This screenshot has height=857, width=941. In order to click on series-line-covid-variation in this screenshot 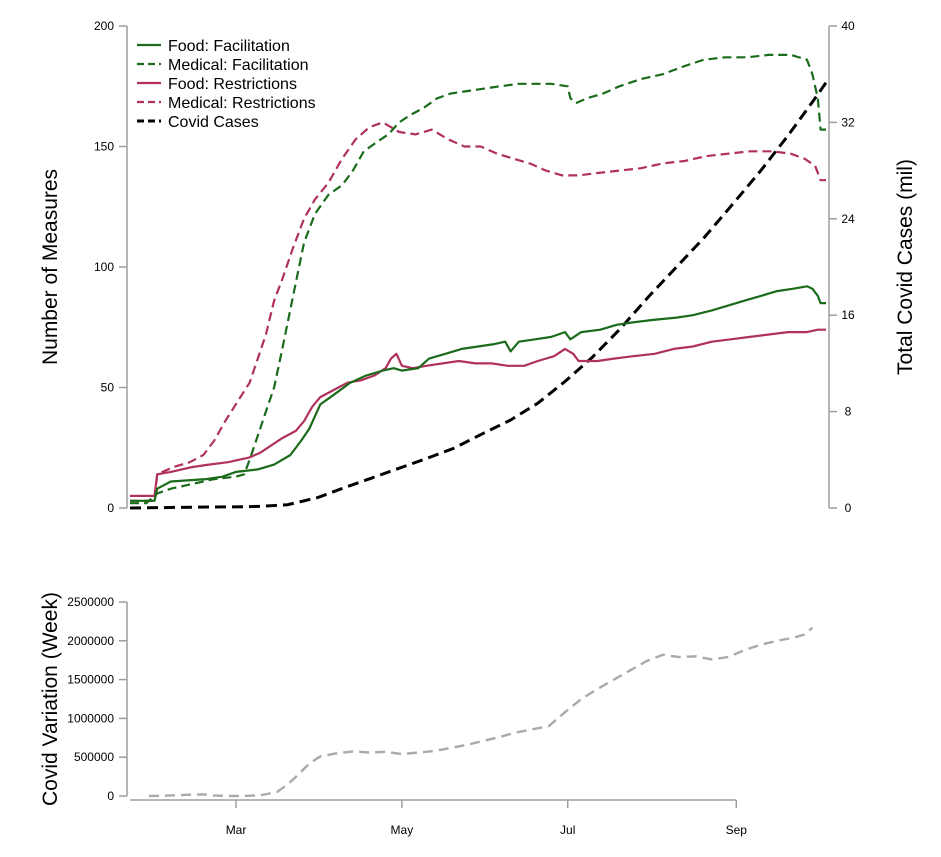, I will do `click(481, 712)`.